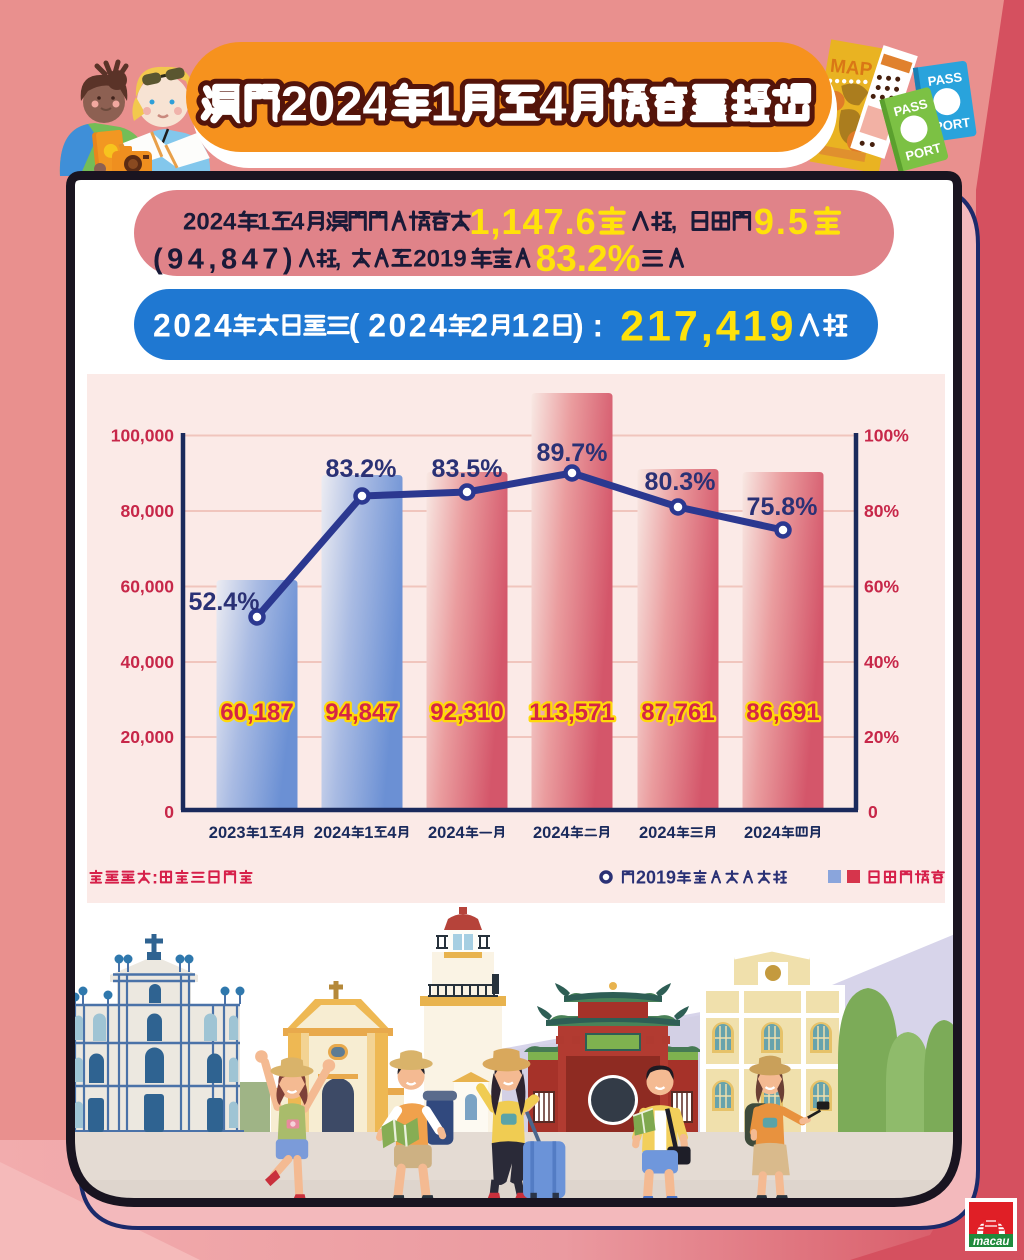 The width and height of the screenshot is (1024, 1260). Describe the element at coordinates (708, 326) in the screenshot. I see `svg-text: 217,419` at that location.